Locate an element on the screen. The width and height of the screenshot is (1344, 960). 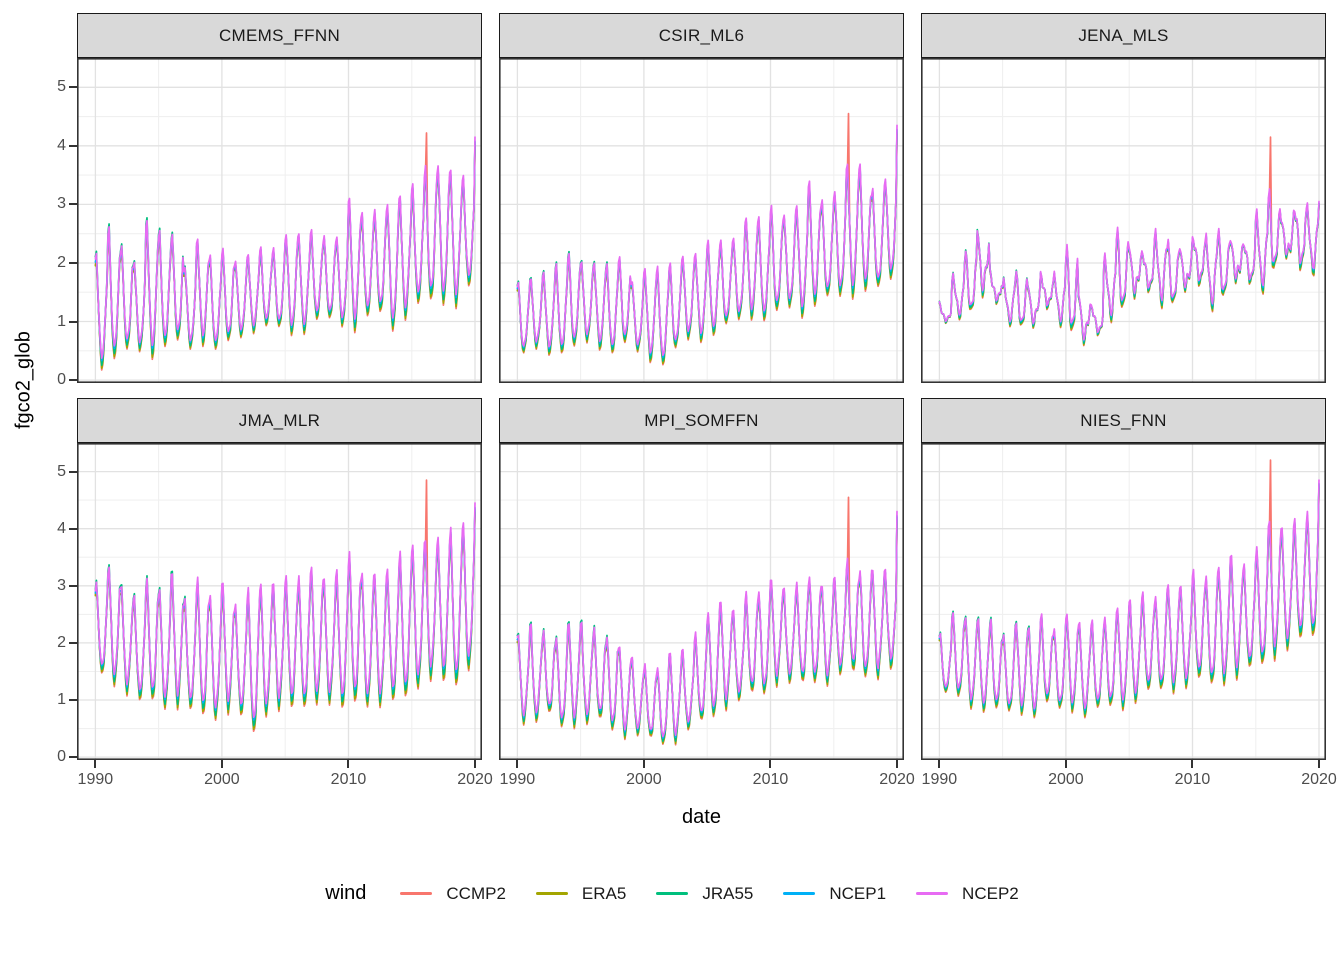
facet-title: CSIR_ML6 is located at coordinates (701, 35).